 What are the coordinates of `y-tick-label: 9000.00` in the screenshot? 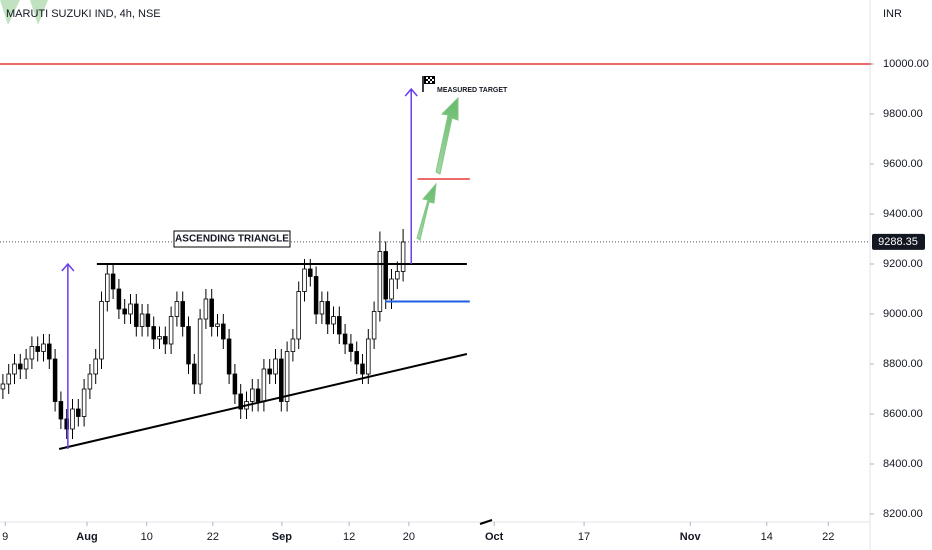 It's located at (903, 314).